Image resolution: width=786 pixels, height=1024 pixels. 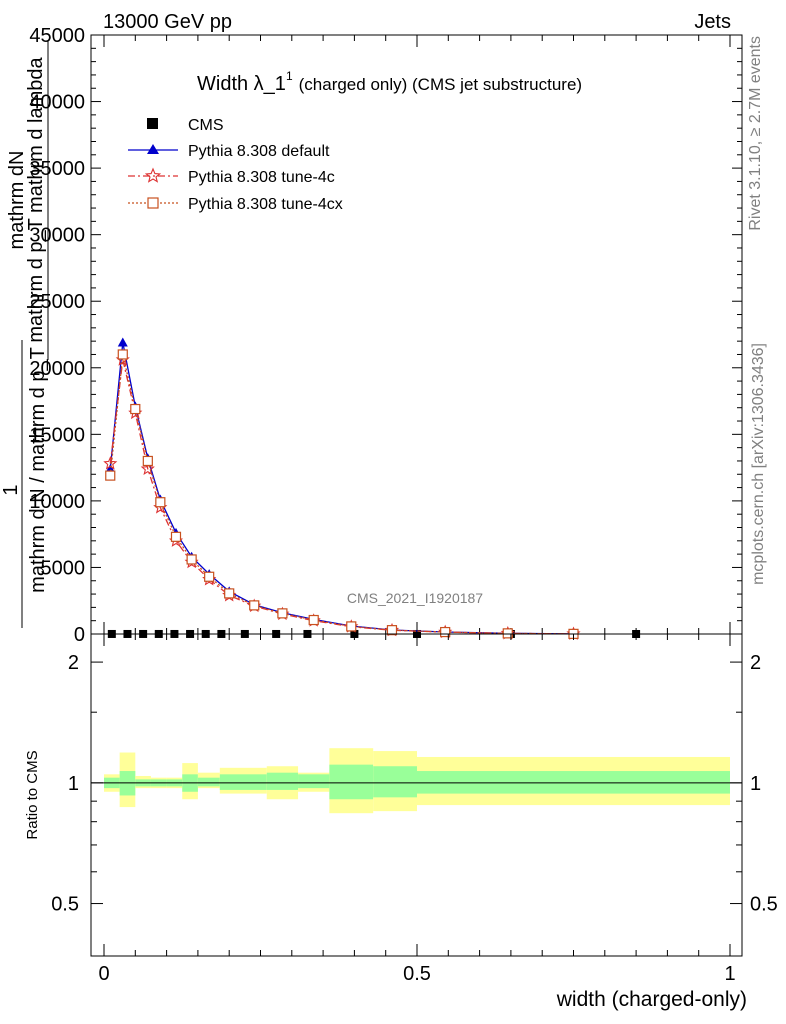 What do you see at coordinates (73, 784) in the screenshot?
I see `ratio-y-tick-label: 1` at bounding box center [73, 784].